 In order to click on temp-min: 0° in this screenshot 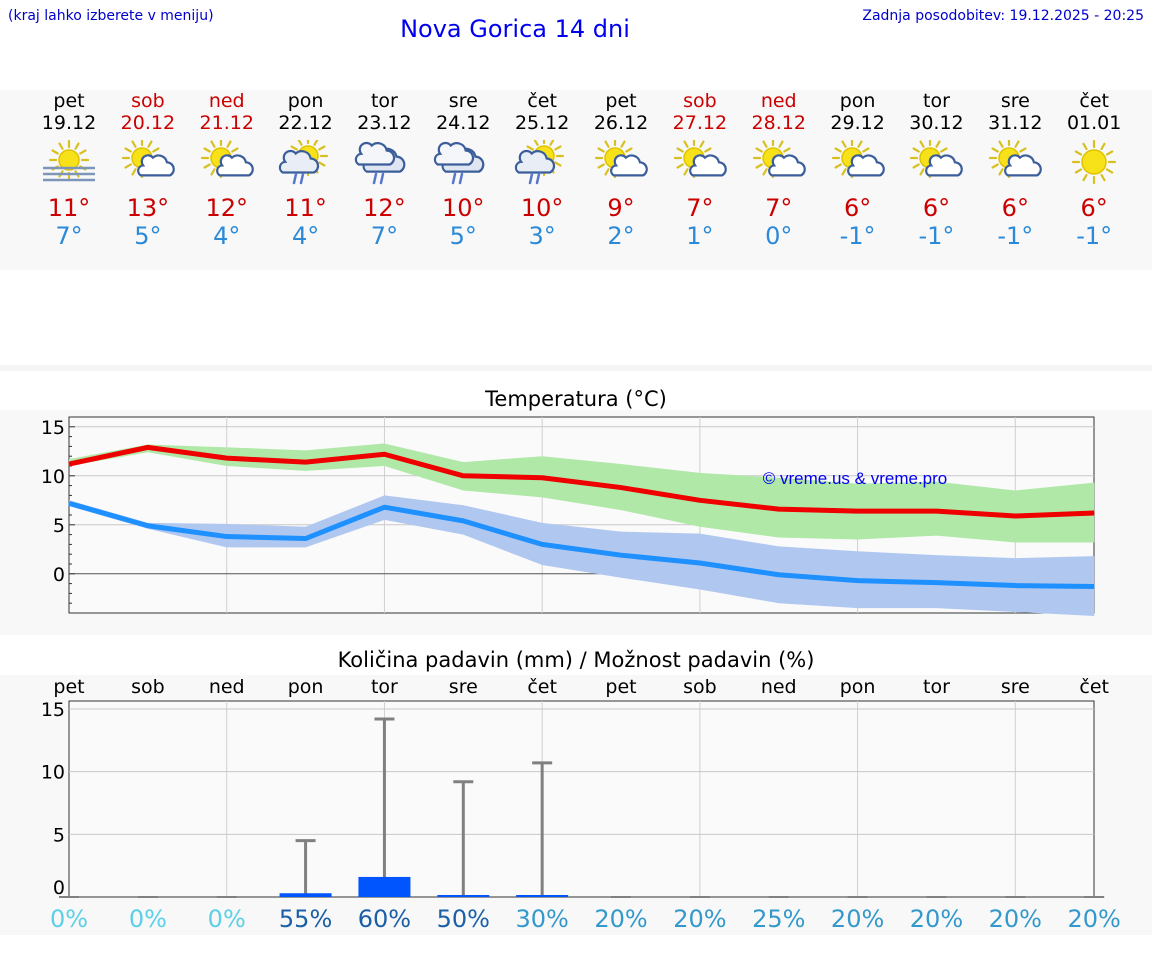, I will do `click(779, 236)`.